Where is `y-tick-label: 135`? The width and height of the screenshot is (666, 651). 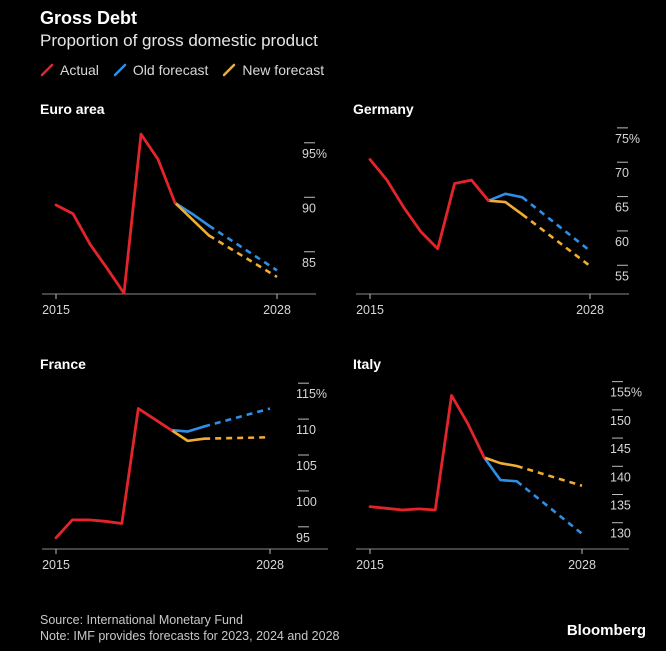
y-tick-label: 135 is located at coordinates (620, 506).